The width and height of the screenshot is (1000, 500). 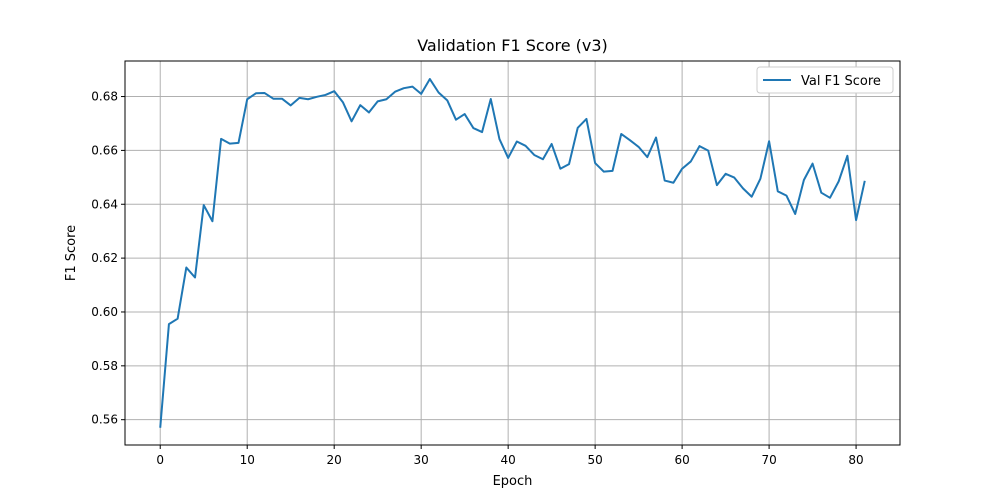 I want to click on x-tick-label: 80, so click(x=855, y=460).